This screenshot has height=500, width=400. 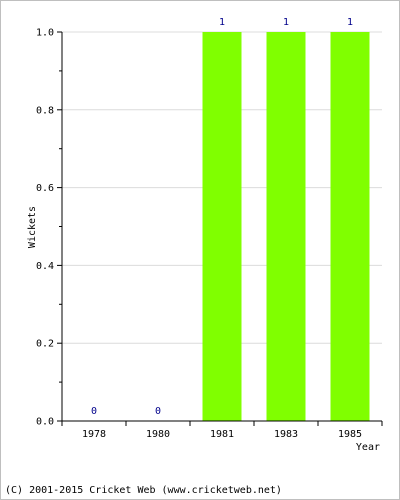 What do you see at coordinates (158, 434) in the screenshot?
I see `x-tick-label: 1980` at bounding box center [158, 434].